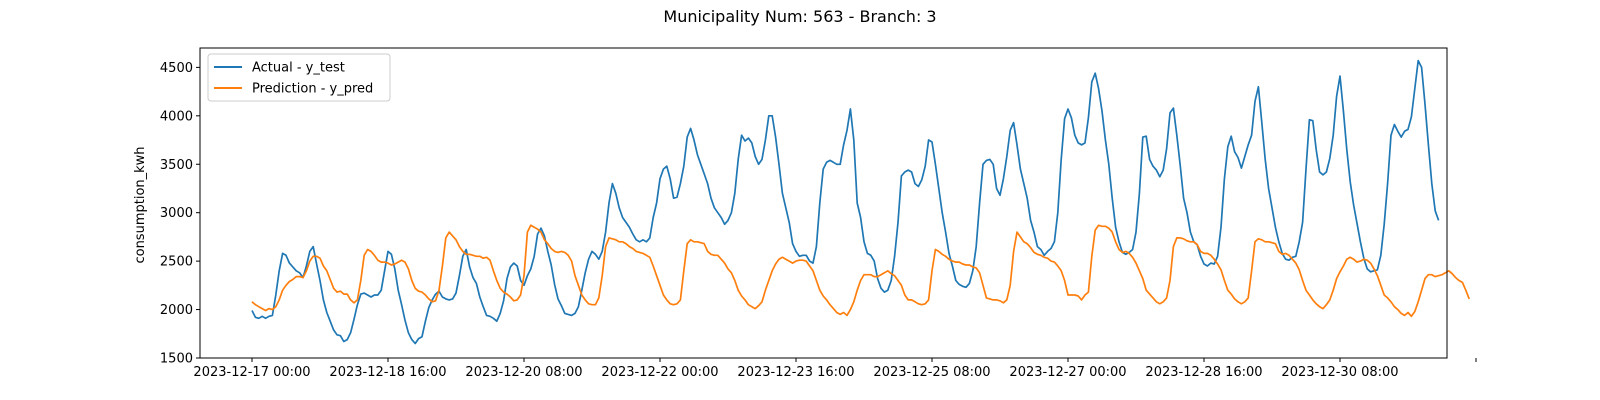 The width and height of the screenshot is (1600, 400). Describe the element at coordinates (312, 89) in the screenshot. I see `legend-label-1: Prediction - y_pred` at that location.